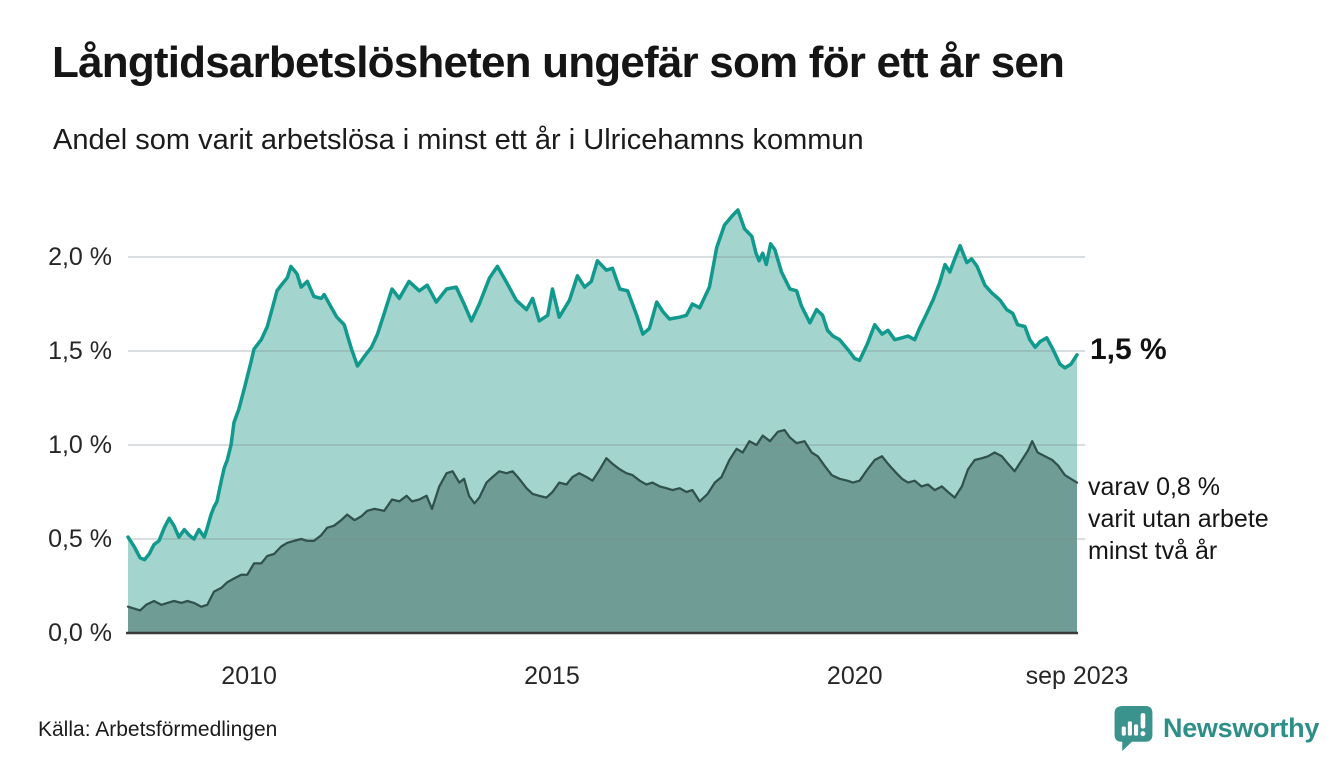 This screenshot has height=780, width=1340. Describe the element at coordinates (1128, 349) in the screenshot. I see `latest-total-value-label: 1,5 %` at that location.